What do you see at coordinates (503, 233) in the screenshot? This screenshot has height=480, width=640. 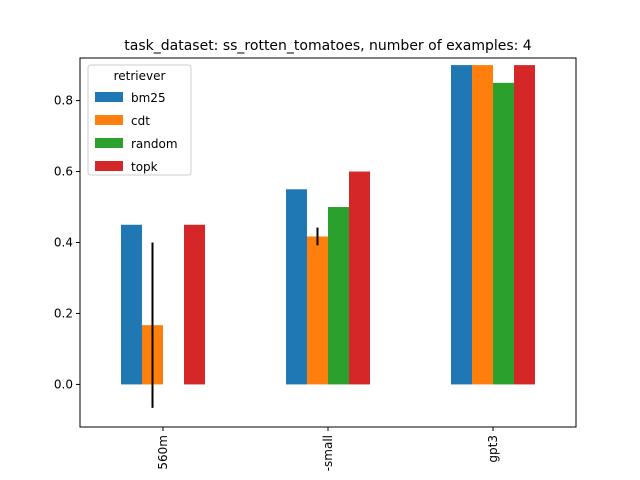 I see `bar-random-gpt3` at bounding box center [503, 233].